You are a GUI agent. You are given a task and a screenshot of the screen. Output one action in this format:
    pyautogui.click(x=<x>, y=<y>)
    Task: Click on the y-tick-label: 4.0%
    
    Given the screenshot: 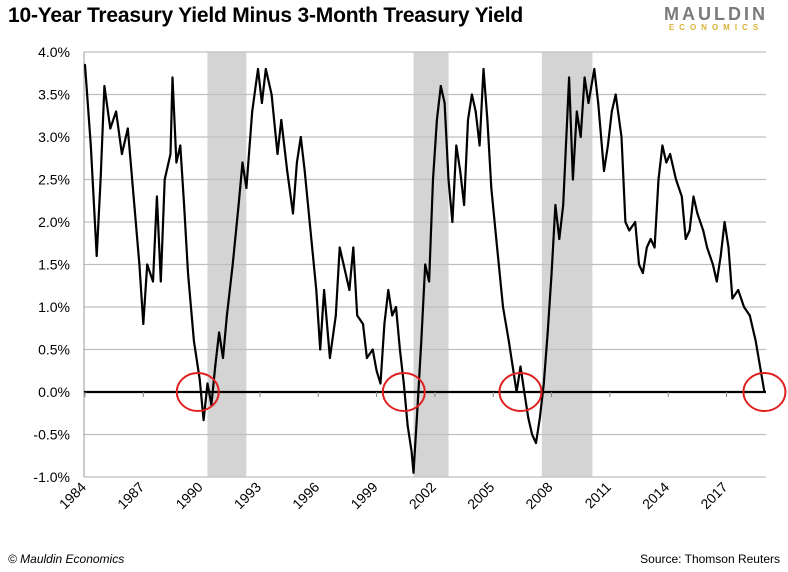 What is the action you would take?
    pyautogui.click(x=54, y=52)
    